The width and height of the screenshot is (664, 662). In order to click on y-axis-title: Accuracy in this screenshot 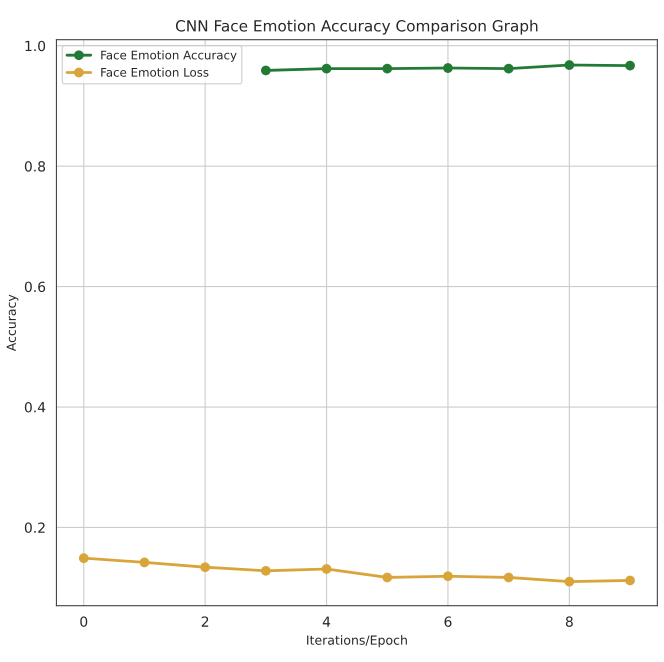, I will do `click(12, 323)`.